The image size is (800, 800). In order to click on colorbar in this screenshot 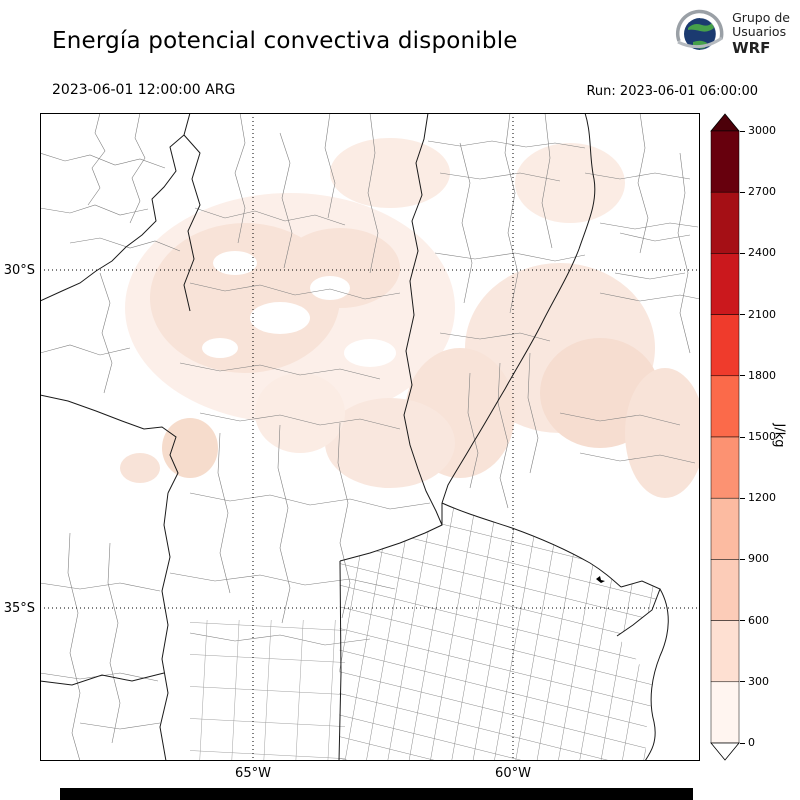, I will do `click(725, 437)`.